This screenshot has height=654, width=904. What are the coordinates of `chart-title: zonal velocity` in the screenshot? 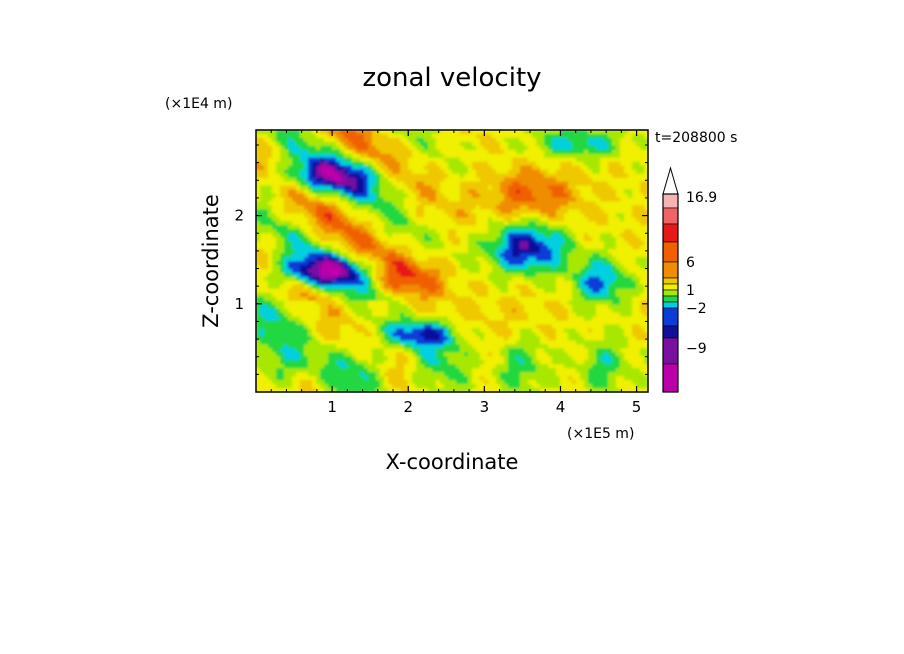 It's located at (451, 78).